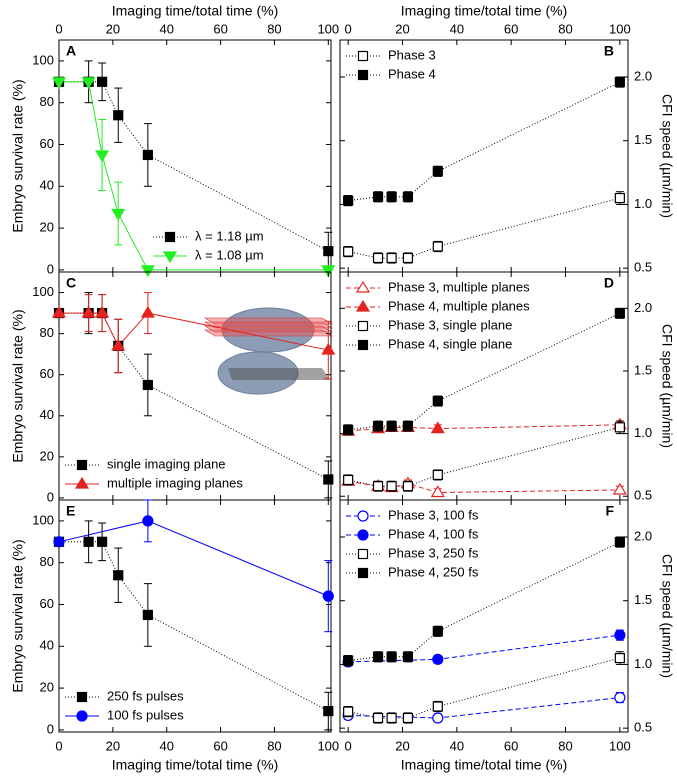 Image resolution: width=677 pixels, height=783 pixels. I want to click on legend-label: Phase 3, single plane, so click(450, 324).